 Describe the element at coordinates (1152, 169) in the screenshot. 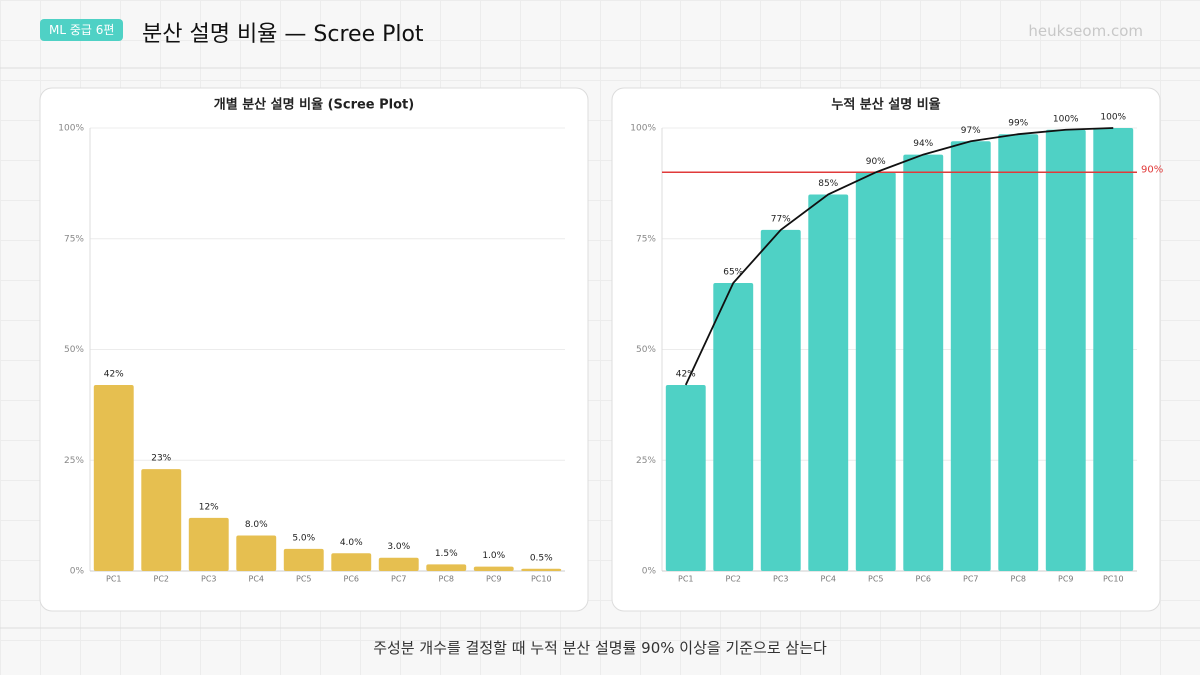

I see `threshold-label: 90%` at that location.